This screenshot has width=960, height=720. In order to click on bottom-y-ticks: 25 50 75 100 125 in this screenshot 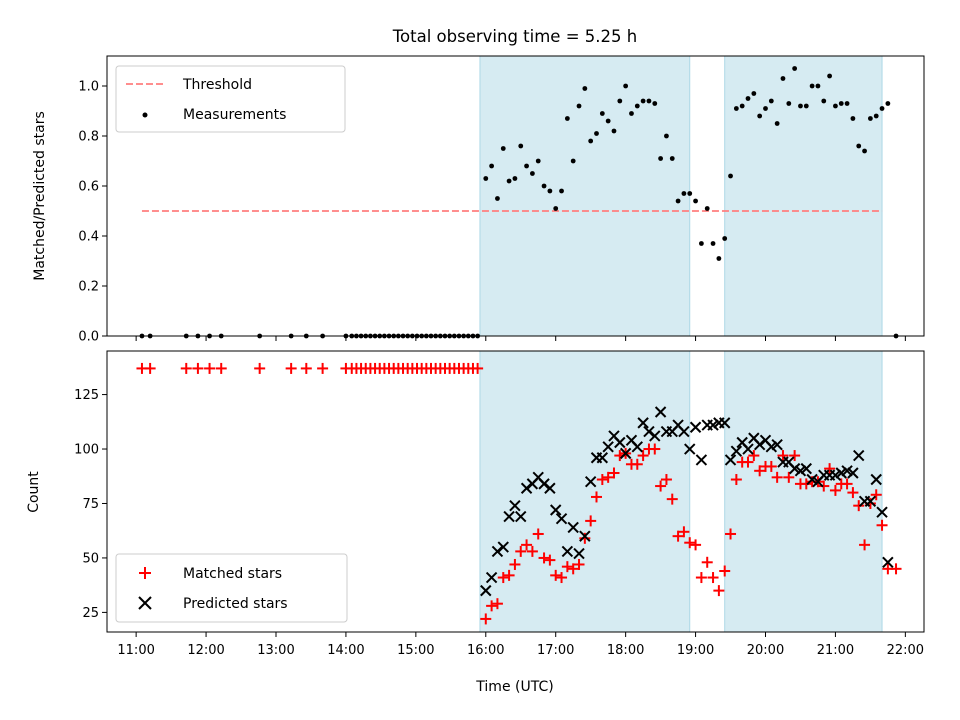, I will do `click(90, 504)`.